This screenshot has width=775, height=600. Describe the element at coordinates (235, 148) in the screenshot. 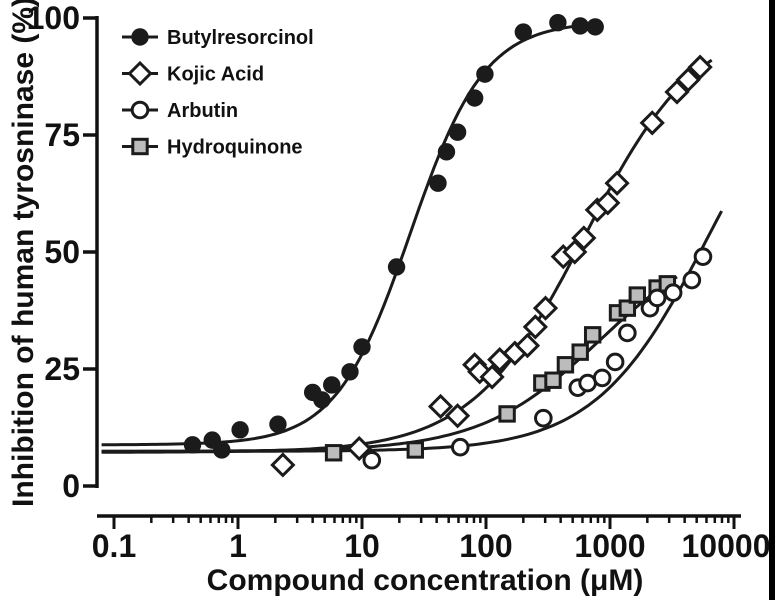

I see `legend-label-hydroquinone: Hydroquinone` at that location.